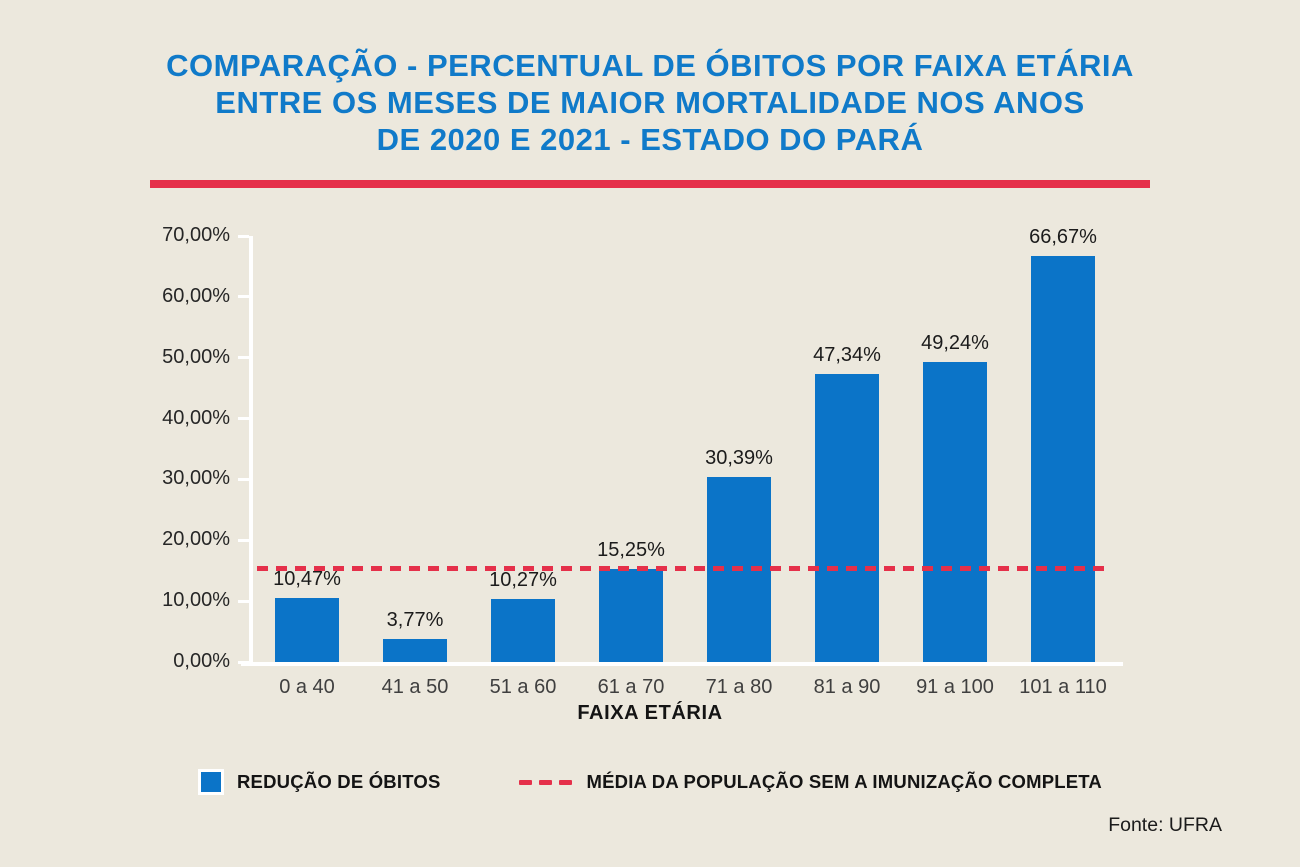  I want to click on x-axis-title: FAIXA ETÁRIA, so click(650, 713).